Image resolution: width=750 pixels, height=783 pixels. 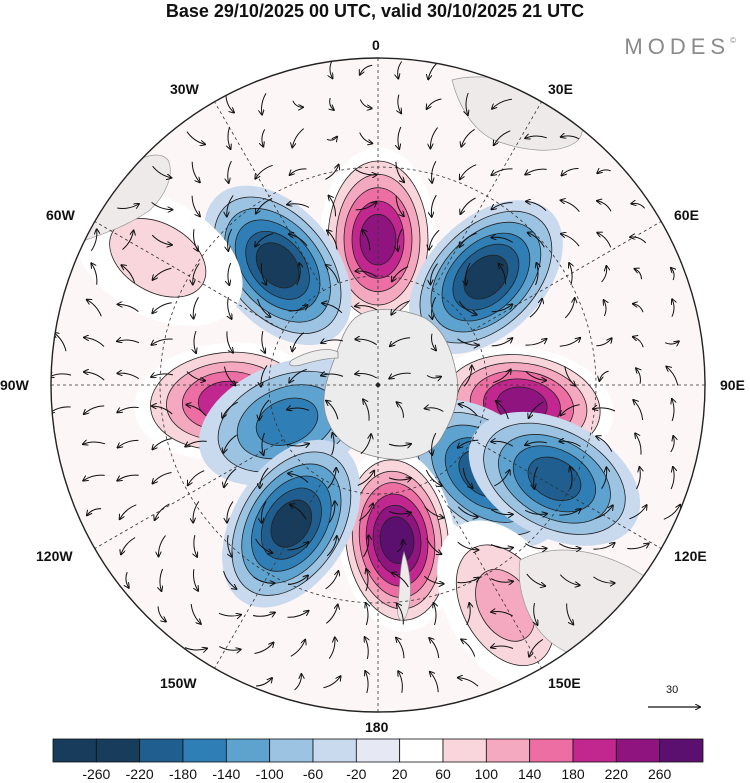 What do you see at coordinates (686, 215) in the screenshot?
I see `label-lon-60e: 60E` at bounding box center [686, 215].